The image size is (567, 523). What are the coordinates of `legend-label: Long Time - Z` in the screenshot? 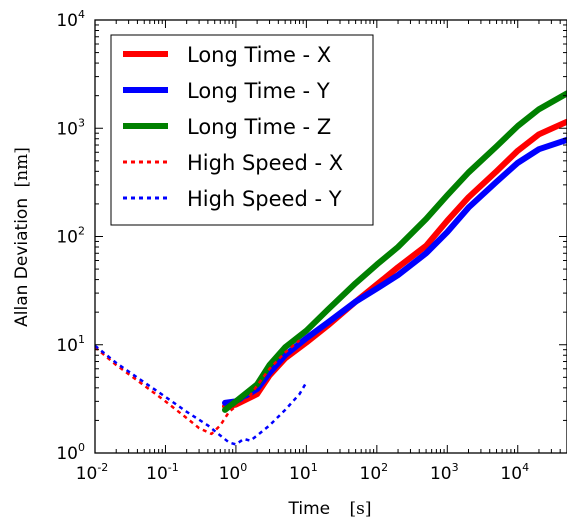 It's located at (259, 127).